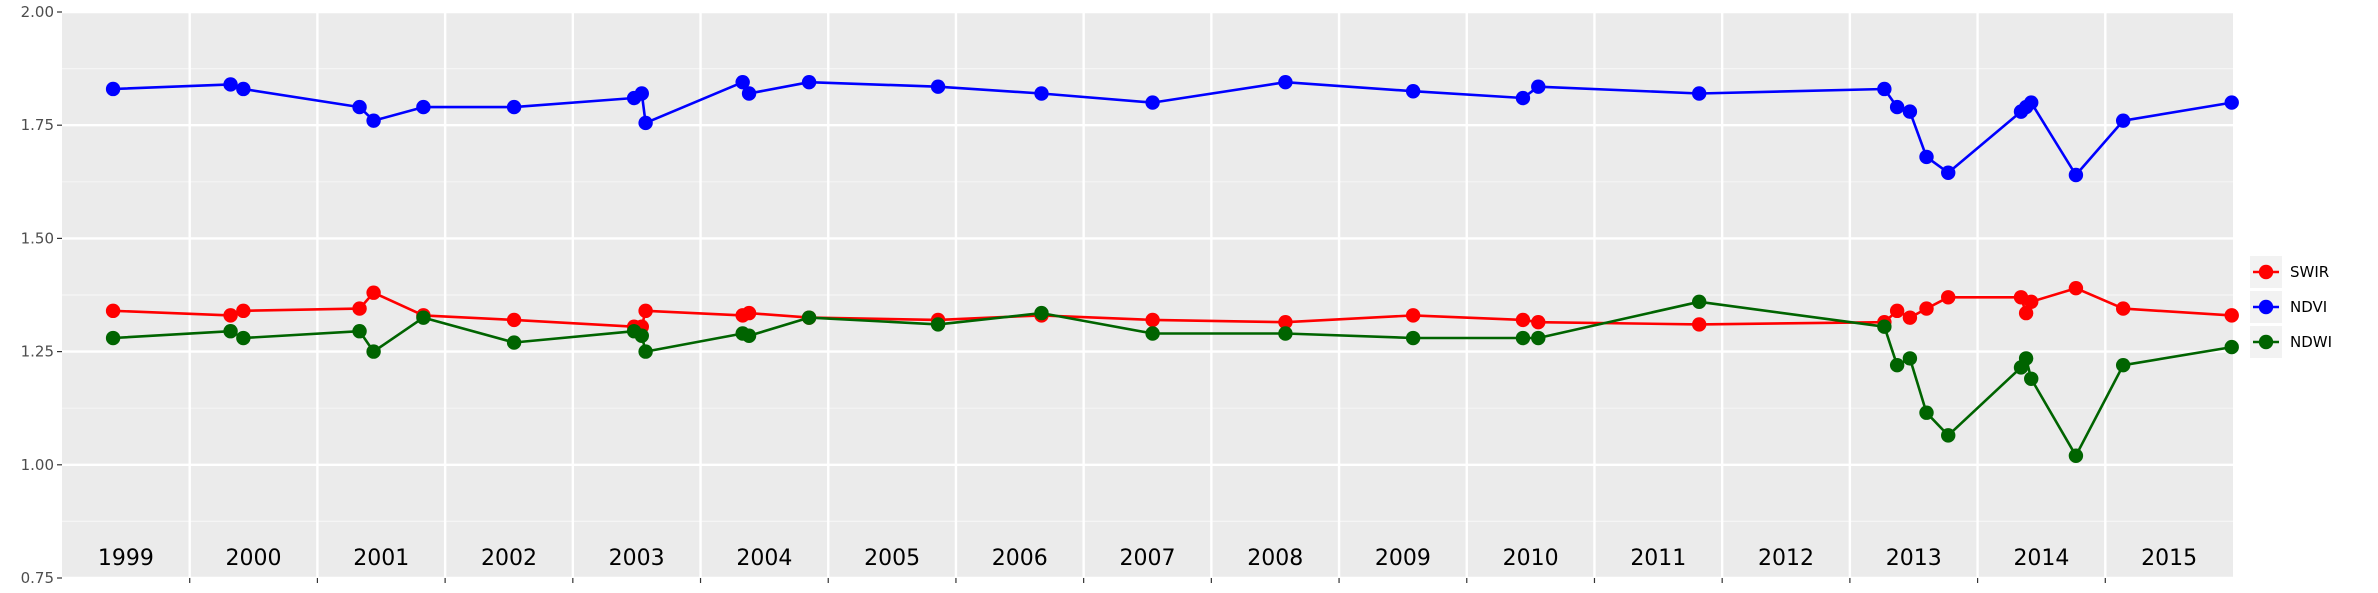 The width and height of the screenshot is (2378, 593). I want to click on year-label: 2008, so click(1275, 558).